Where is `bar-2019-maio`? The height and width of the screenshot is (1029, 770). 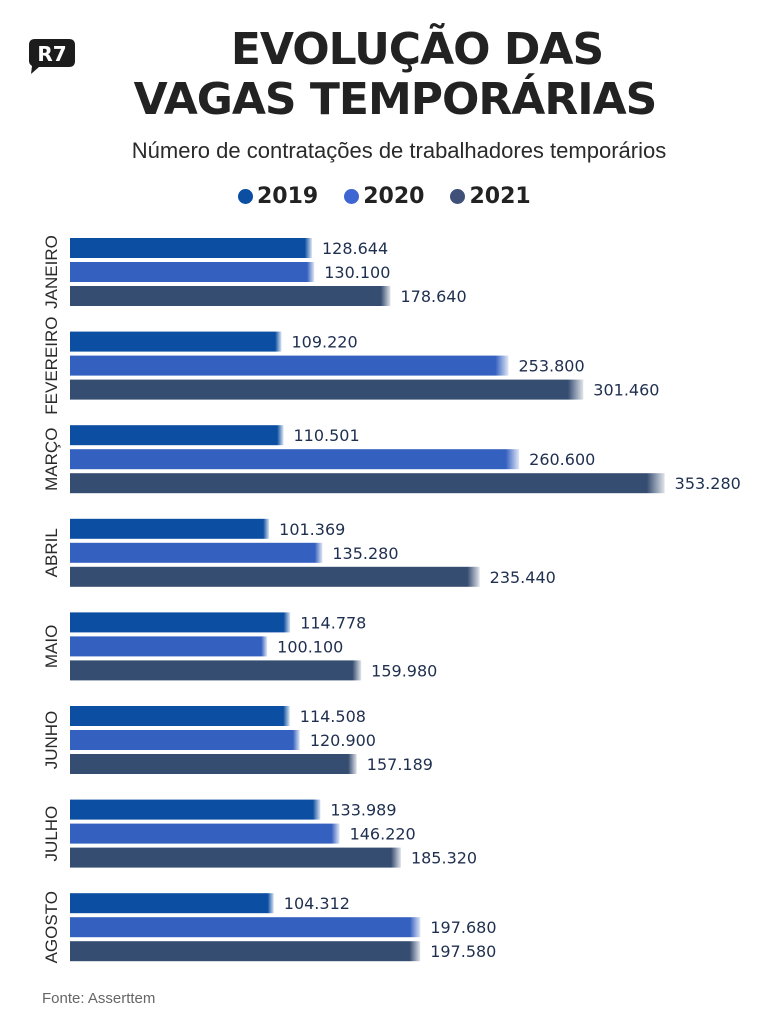
bar-2019-maio is located at coordinates (180, 622).